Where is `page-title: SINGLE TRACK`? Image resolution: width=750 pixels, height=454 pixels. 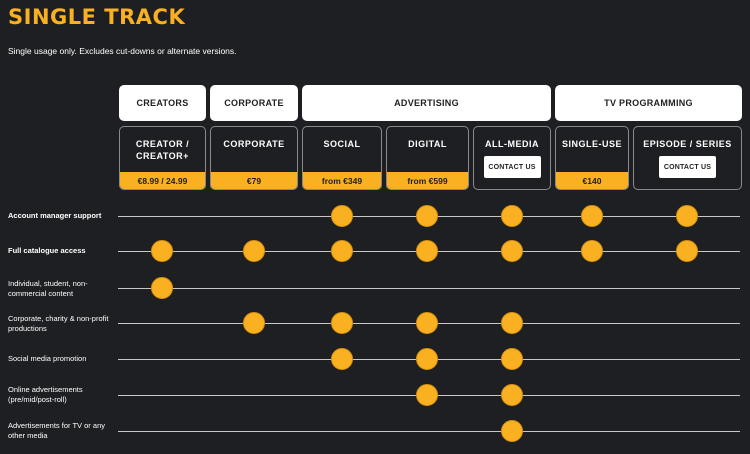
page-title: SINGLE TRACK is located at coordinates (97, 17).